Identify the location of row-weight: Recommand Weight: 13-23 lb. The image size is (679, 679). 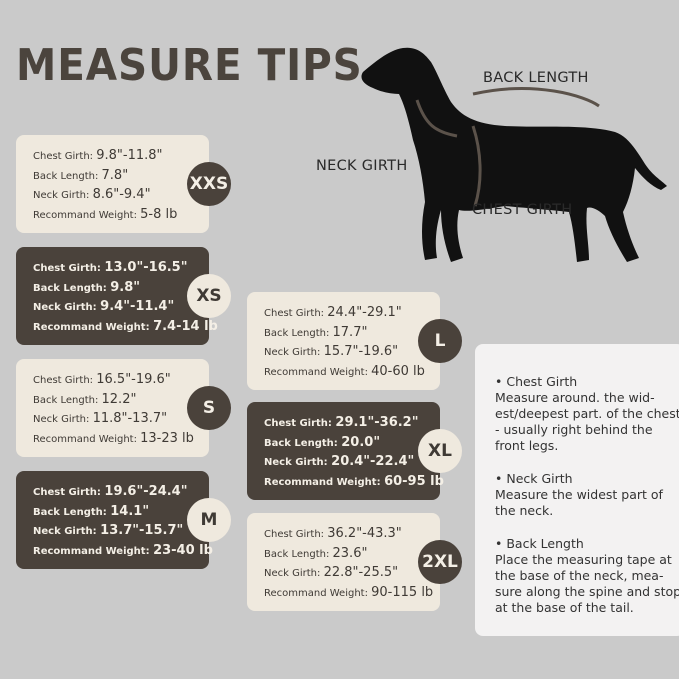
(121, 440).